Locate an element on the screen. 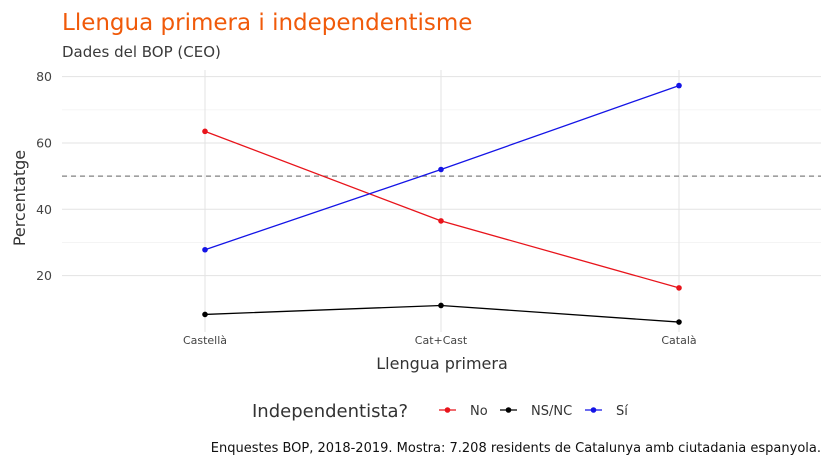 The image size is (829, 466). y-tick-label: 40 is located at coordinates (44, 209).